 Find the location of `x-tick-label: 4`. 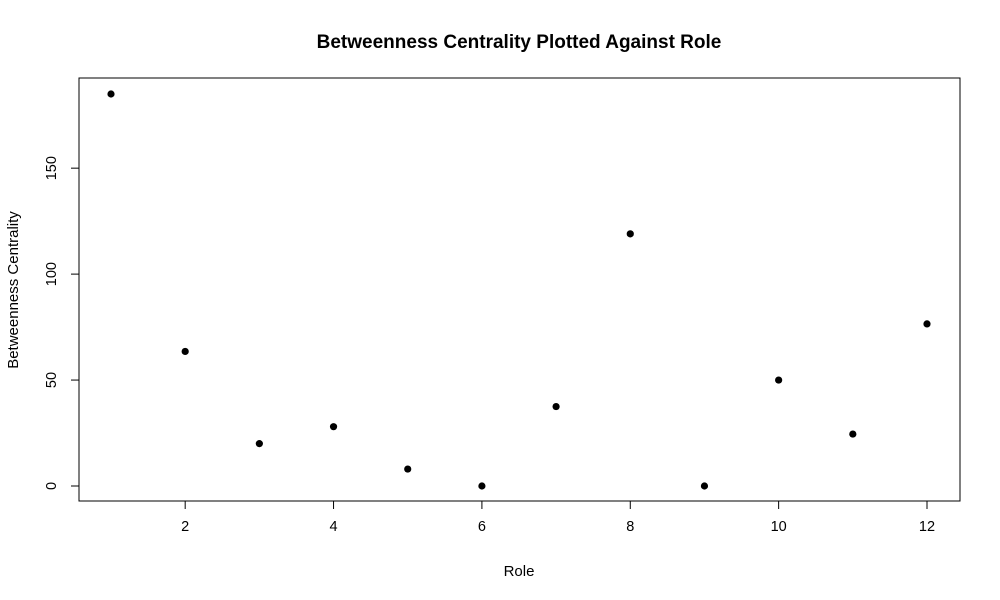

x-tick-label: 4 is located at coordinates (334, 527).